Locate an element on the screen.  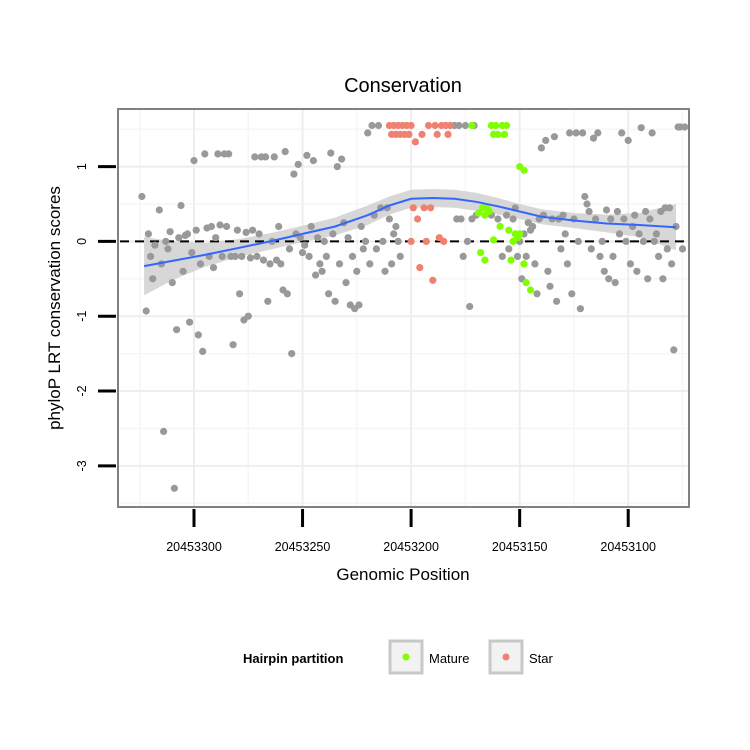
x-tick-label: 20453300 is located at coordinates (194, 547).